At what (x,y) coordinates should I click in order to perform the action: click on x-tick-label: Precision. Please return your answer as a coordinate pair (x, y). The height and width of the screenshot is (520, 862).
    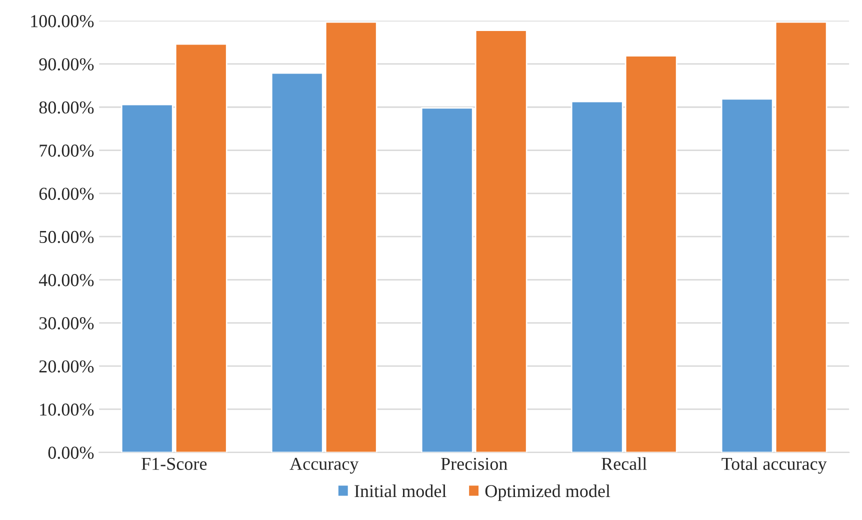
    Looking at the image, I should click on (474, 464).